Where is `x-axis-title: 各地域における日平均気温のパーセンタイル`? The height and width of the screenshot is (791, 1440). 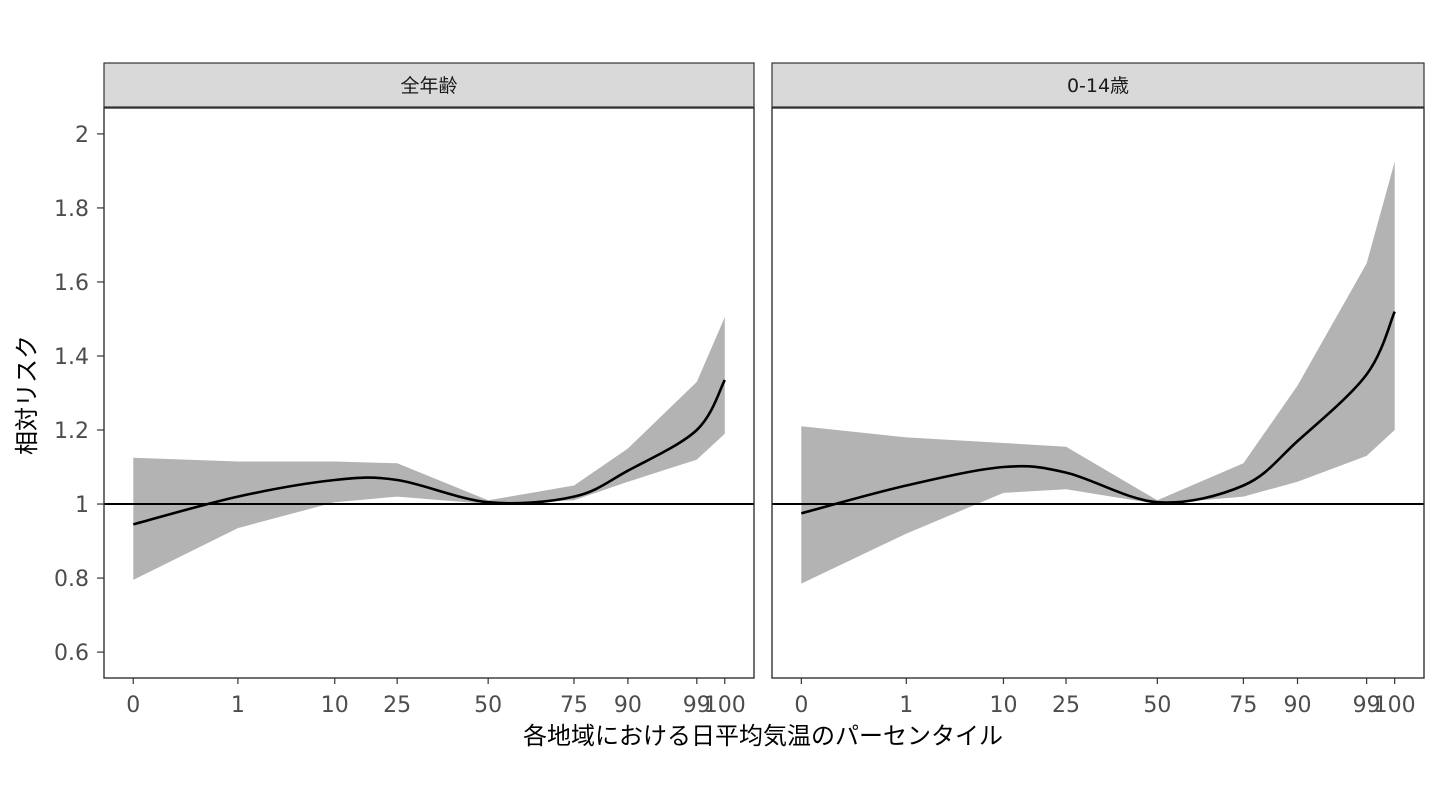 x-axis-title: 各地域における日平均気温のパーセンタイル is located at coordinates (763, 736).